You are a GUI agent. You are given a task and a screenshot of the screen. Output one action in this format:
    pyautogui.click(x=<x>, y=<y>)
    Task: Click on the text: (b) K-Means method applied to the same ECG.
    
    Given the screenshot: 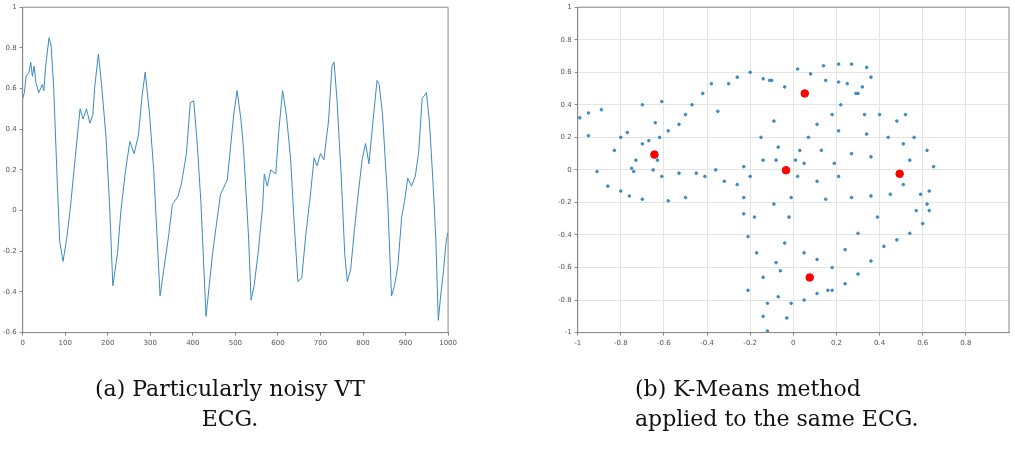 What is the action you would take?
    pyautogui.click(x=777, y=404)
    